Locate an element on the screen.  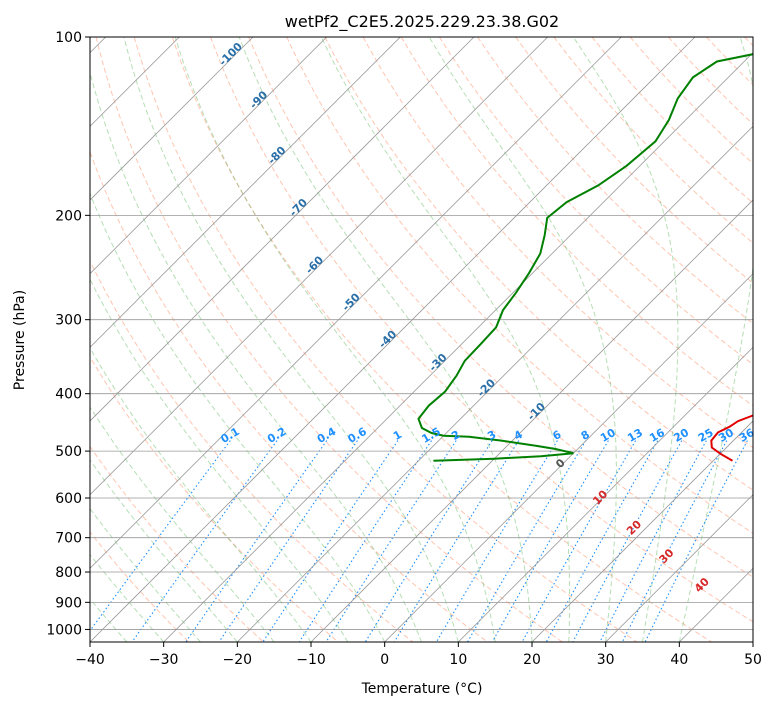
y-tick-label: 100 is located at coordinates (68, 38).